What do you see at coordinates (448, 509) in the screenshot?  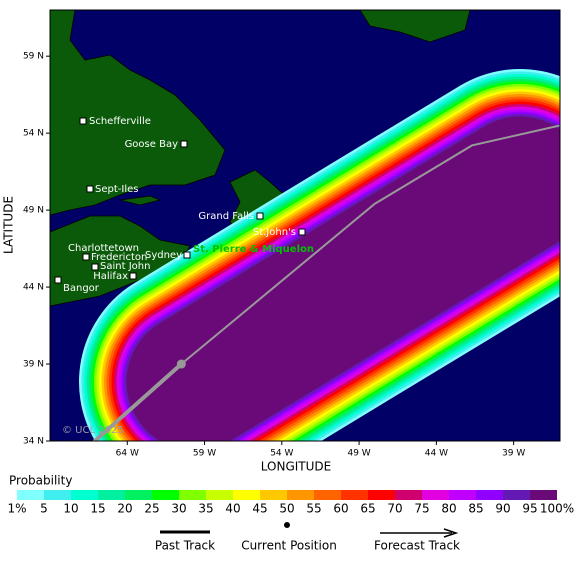 I see `legend-level-label: 80` at bounding box center [448, 509].